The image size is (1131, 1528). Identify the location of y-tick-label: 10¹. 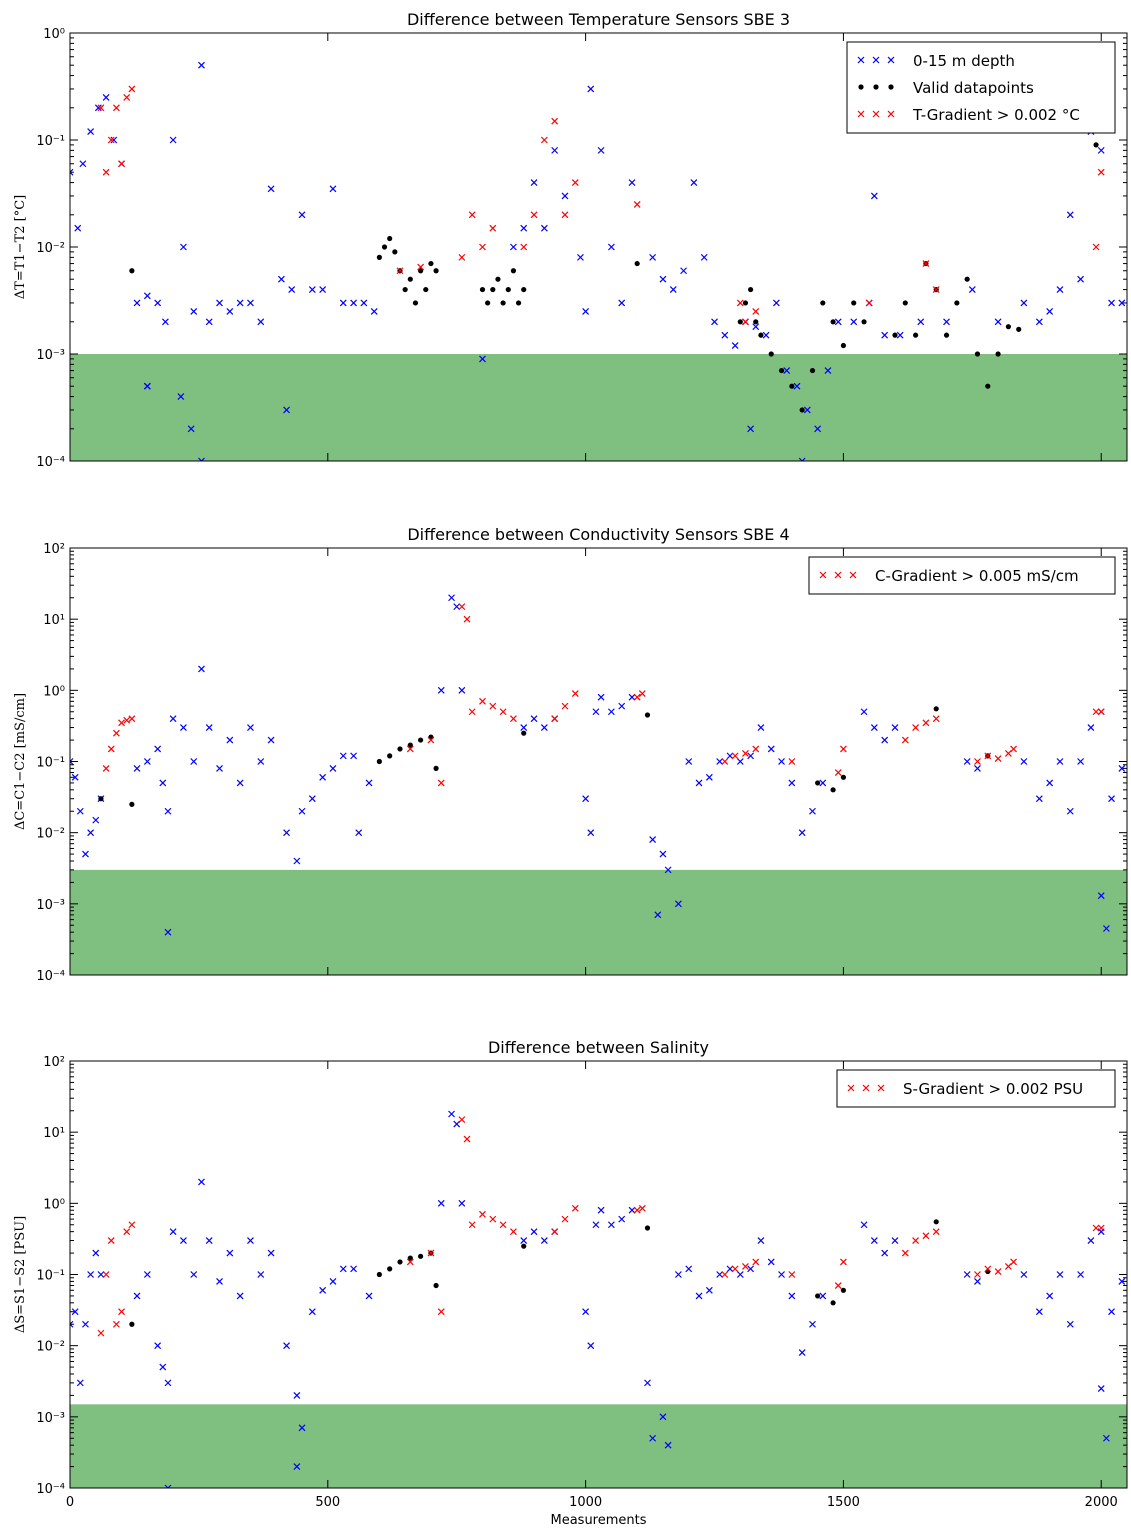
(54, 620).